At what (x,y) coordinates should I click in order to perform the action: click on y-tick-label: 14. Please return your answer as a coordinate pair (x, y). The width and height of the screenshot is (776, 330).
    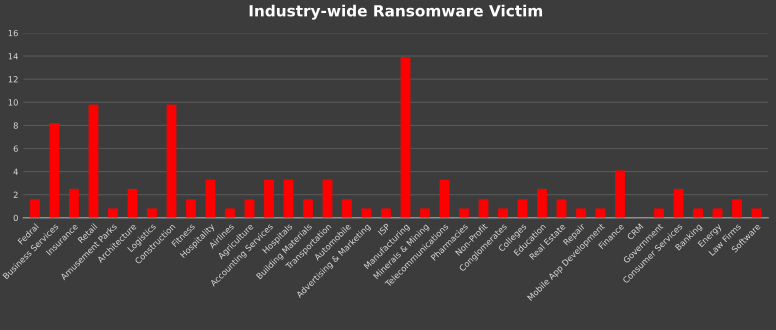
    Looking at the image, I should click on (13, 56).